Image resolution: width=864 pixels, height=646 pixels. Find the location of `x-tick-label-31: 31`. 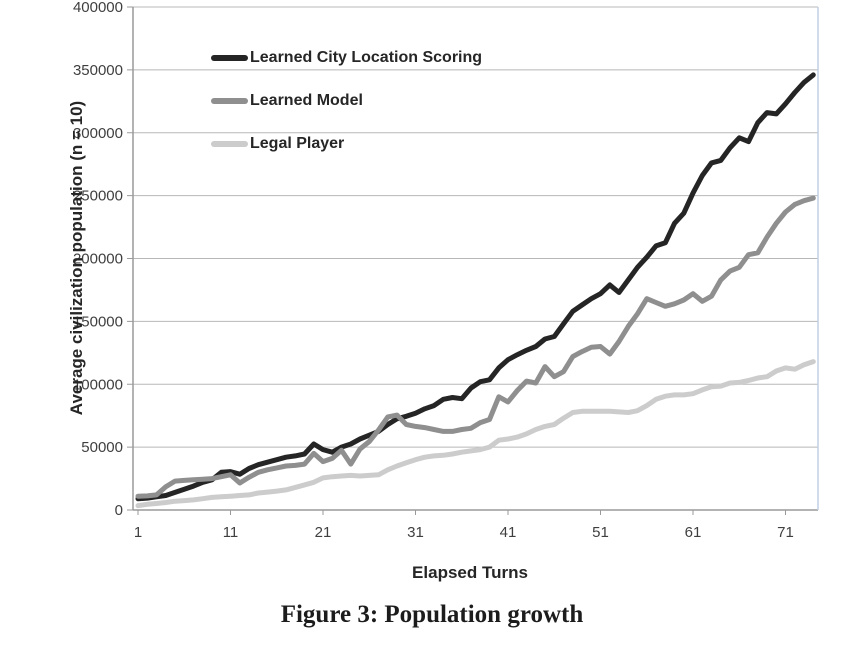

x-tick-label-31: 31 is located at coordinates (415, 532).